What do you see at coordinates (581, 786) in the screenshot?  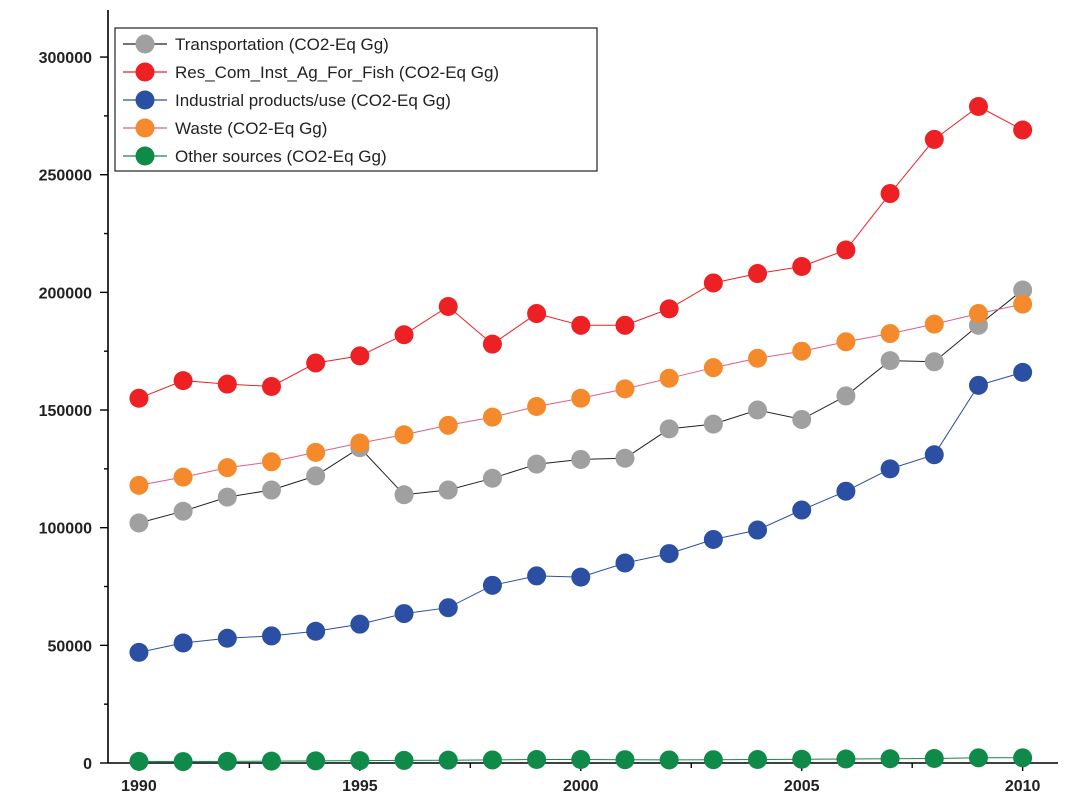 I see `x-tick-label: 2000` at bounding box center [581, 786].